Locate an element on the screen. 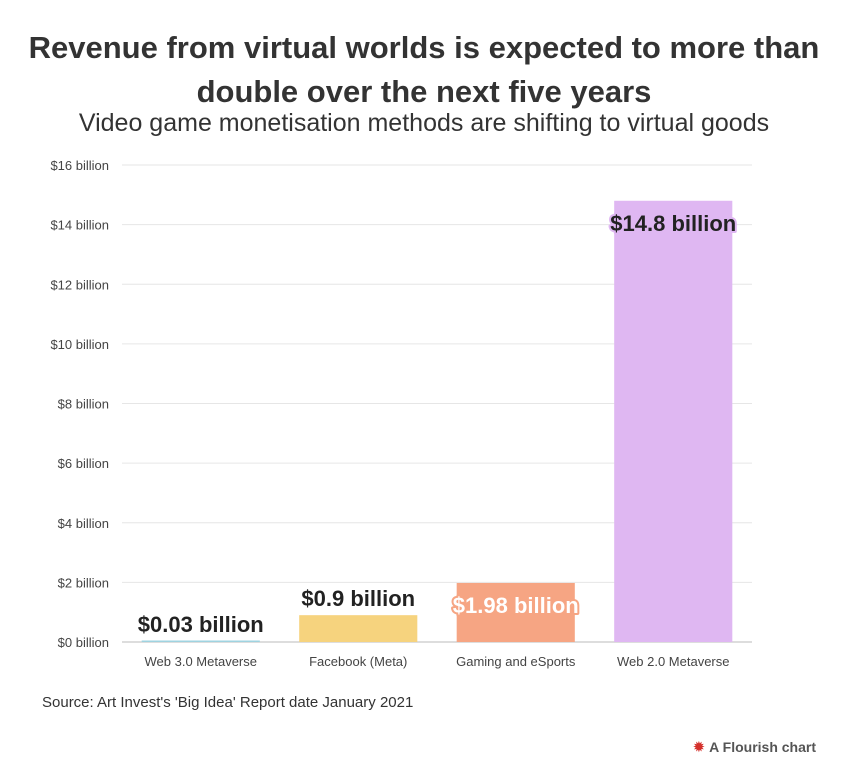 Image resolution: width=848 pixels, height=778 pixels. flourish-credit-link: ✹ A Flourish chart is located at coordinates (754, 747).